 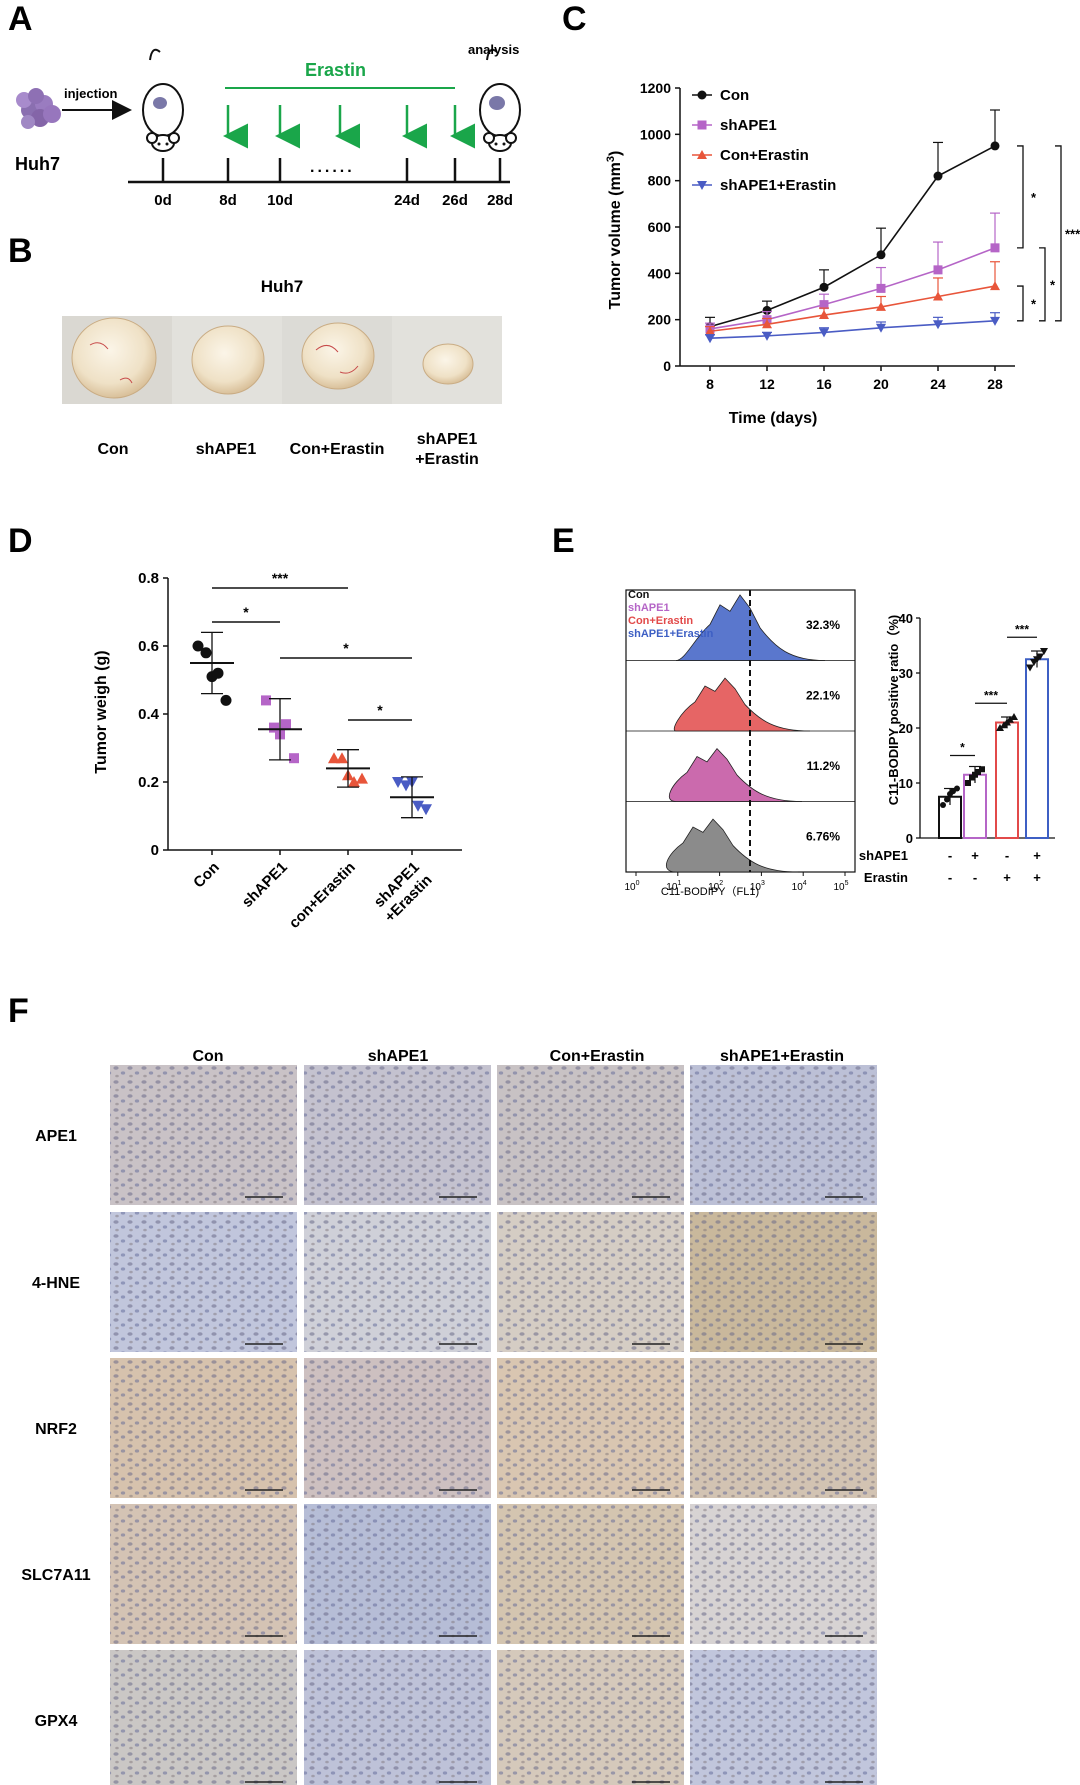 I want to click on percentage-label: 6.76%, so click(x=823, y=836).